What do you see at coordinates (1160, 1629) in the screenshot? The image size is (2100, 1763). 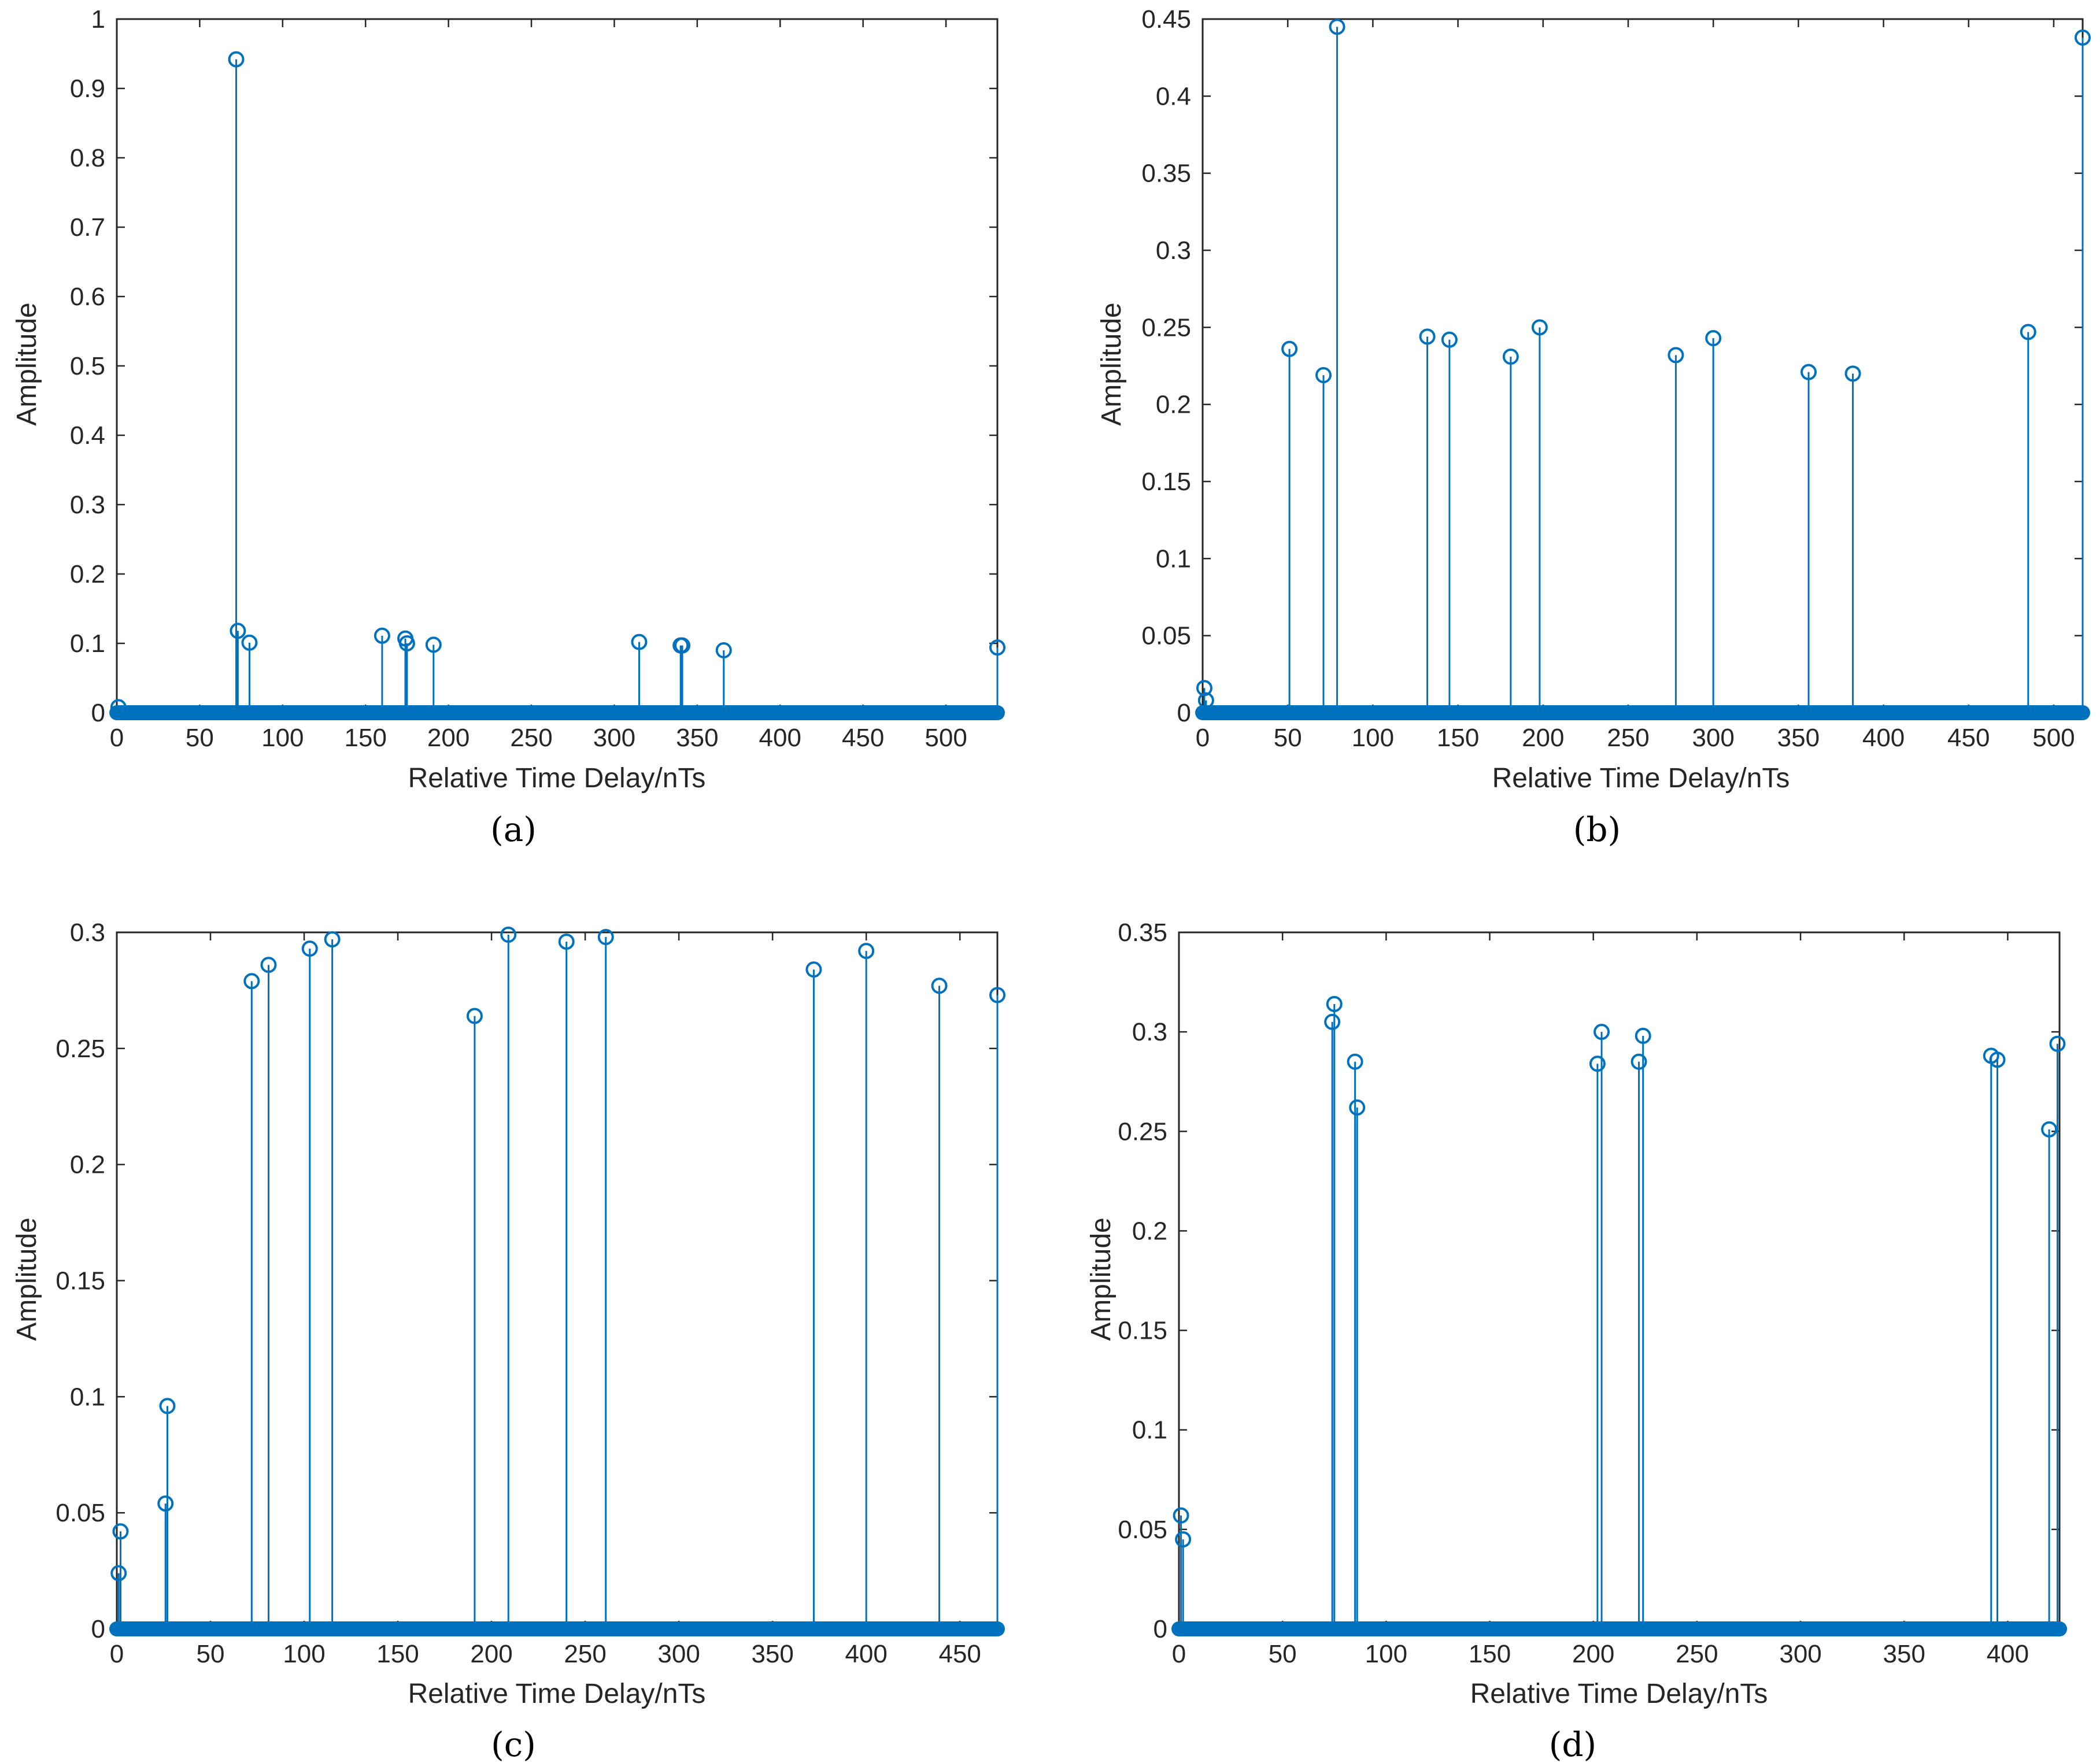 I see `panel-d-ytick-label: 0` at bounding box center [1160, 1629].